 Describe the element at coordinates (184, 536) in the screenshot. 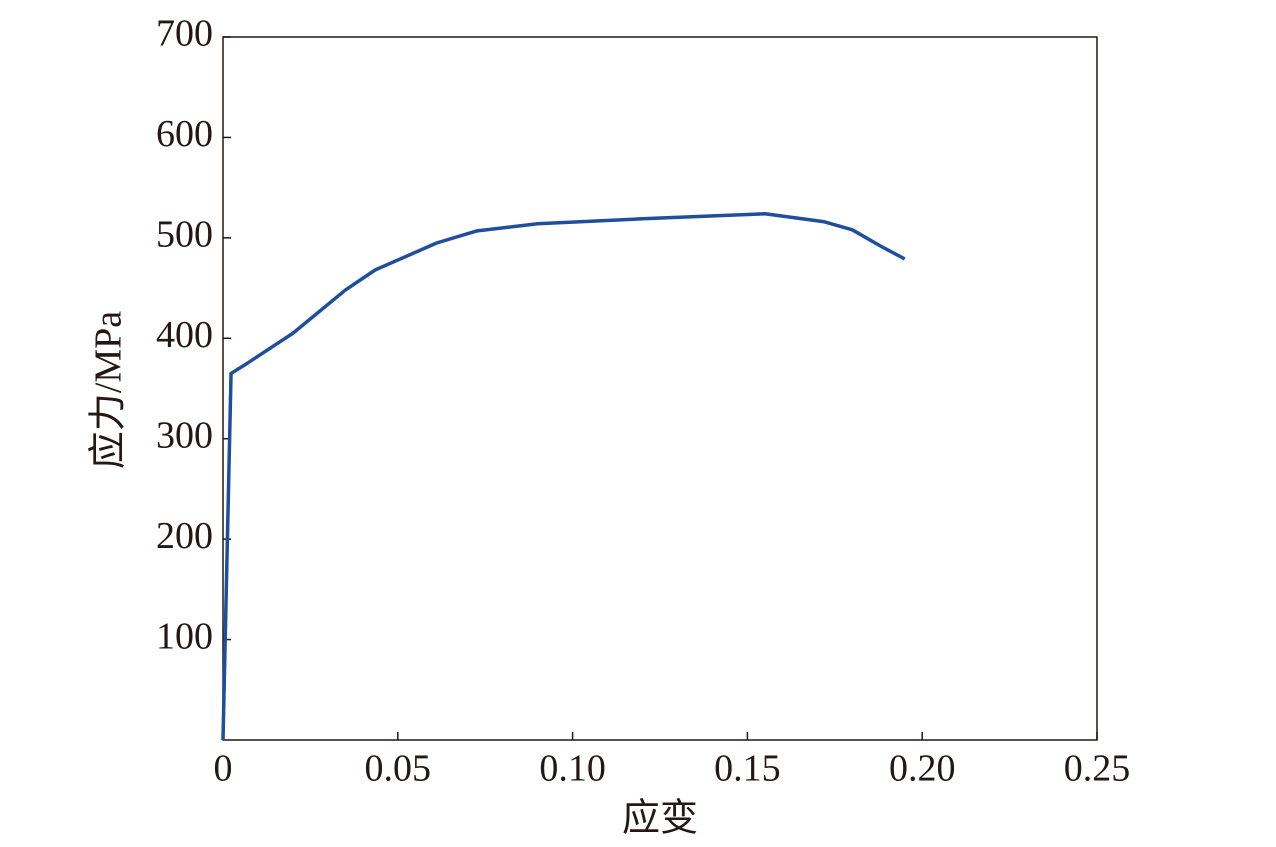

I see `y-tick-label: 200` at that location.